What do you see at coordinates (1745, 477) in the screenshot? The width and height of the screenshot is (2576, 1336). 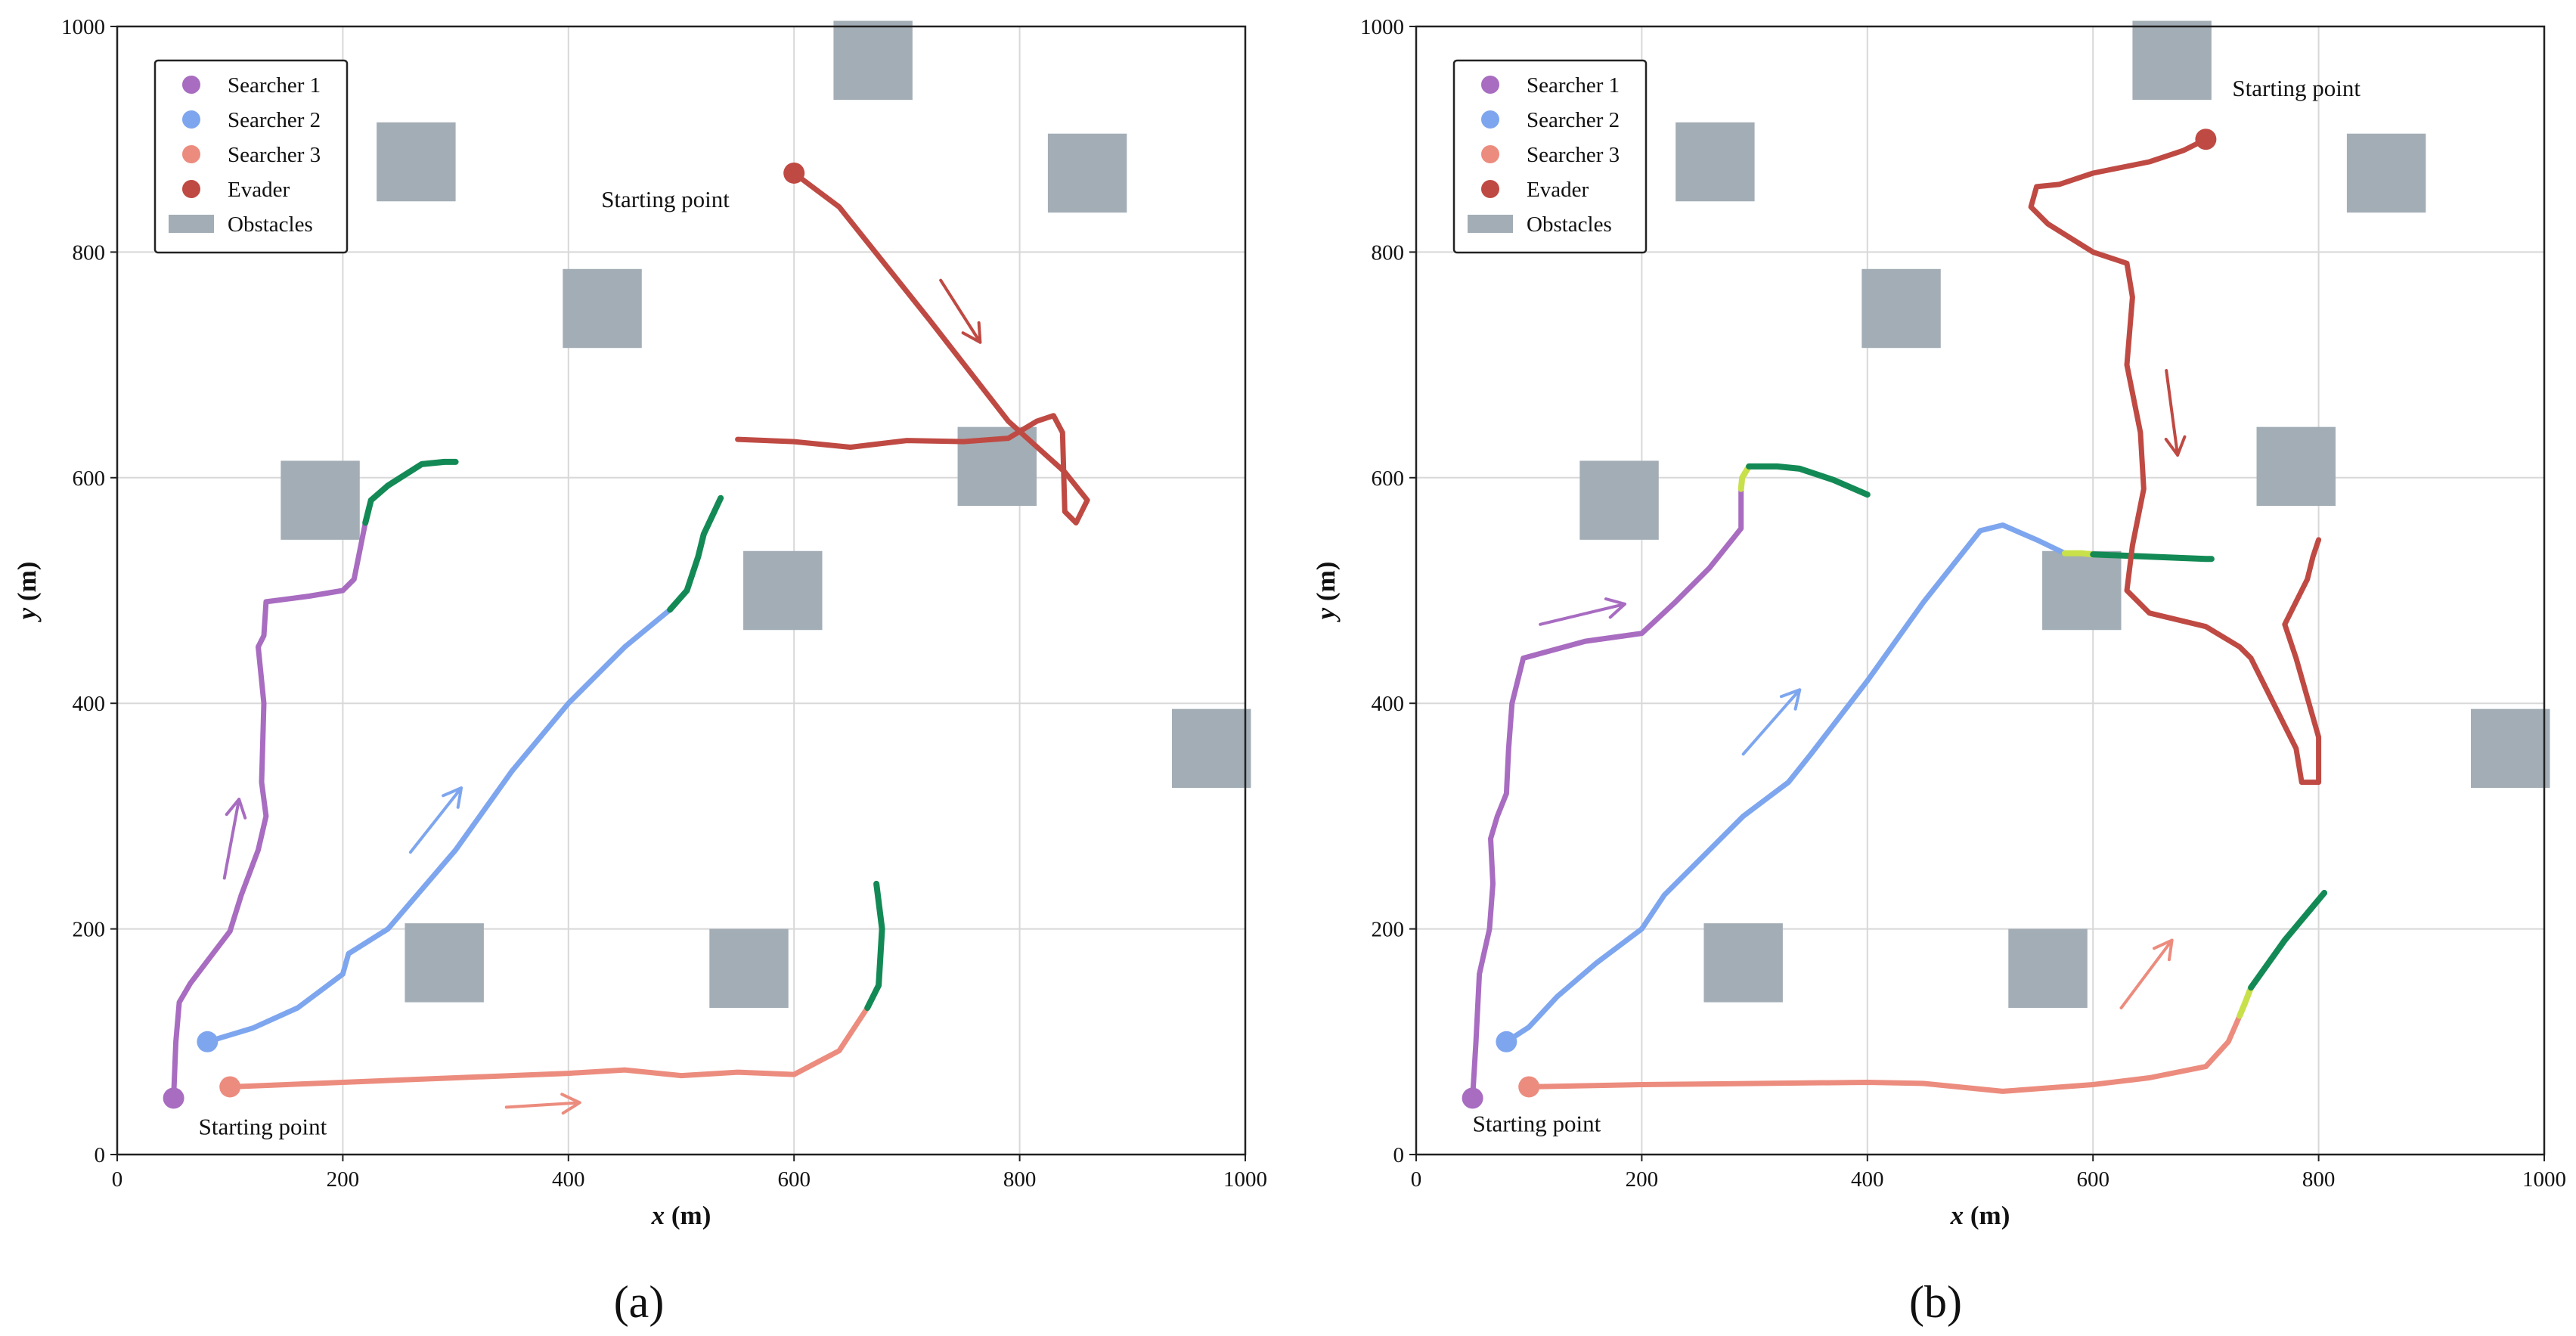 I see `searcher-1-transition-segment` at bounding box center [1745, 477].